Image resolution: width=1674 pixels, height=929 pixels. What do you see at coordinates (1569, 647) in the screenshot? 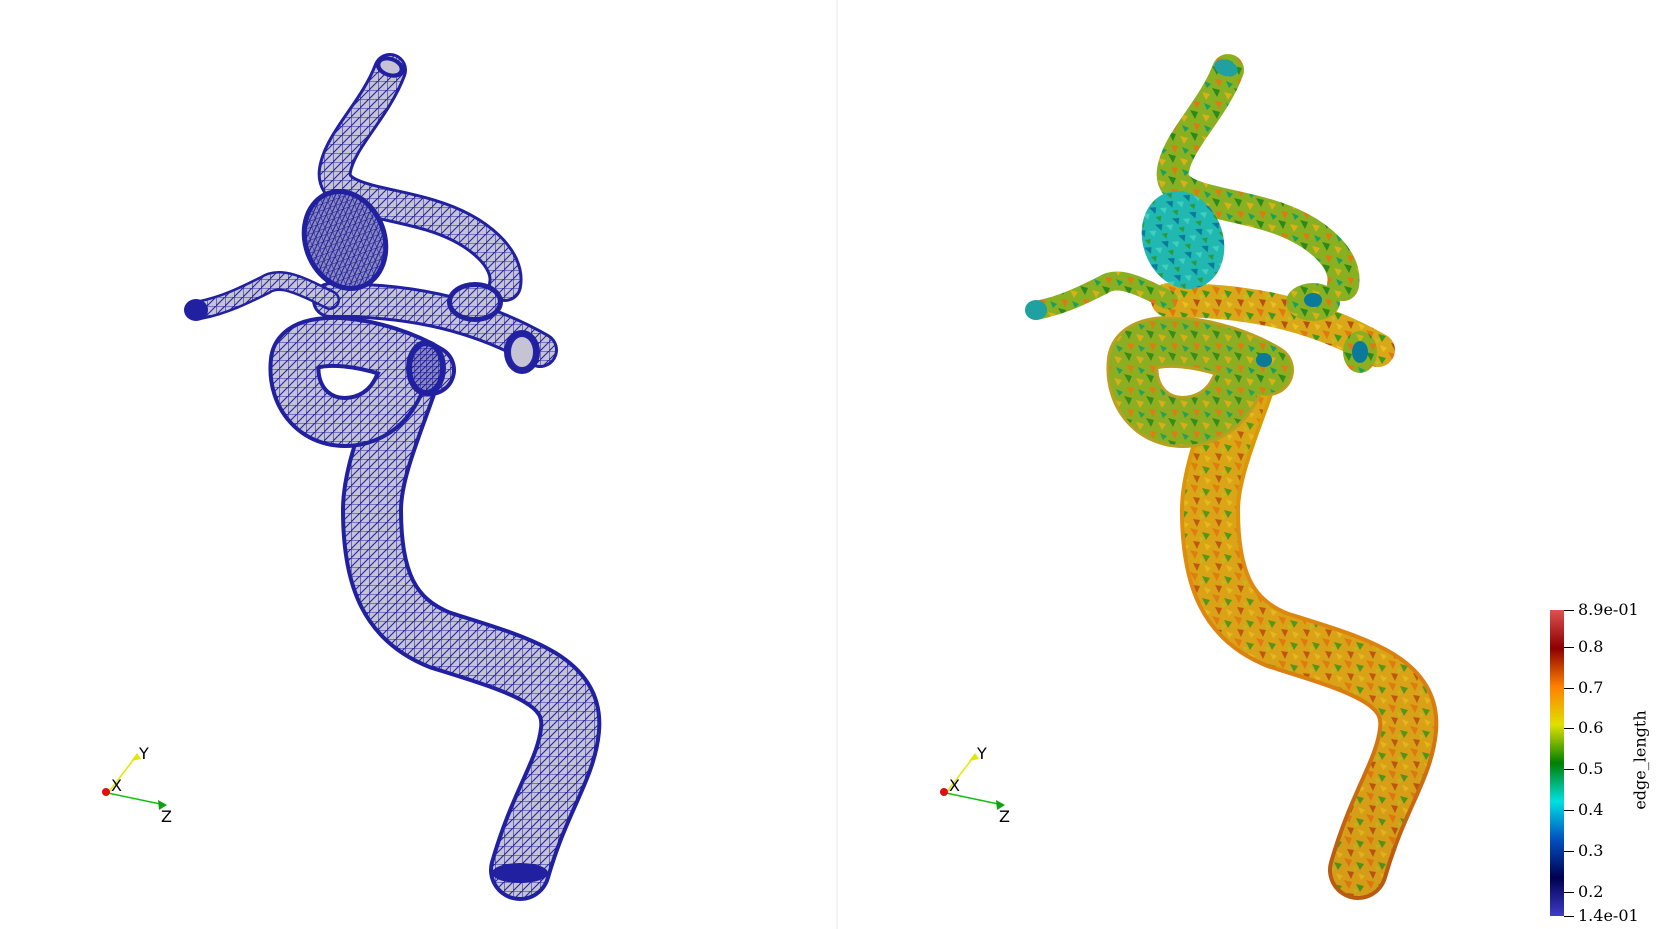
I see `colorbar-tick-0-tick` at bounding box center [1569, 647].